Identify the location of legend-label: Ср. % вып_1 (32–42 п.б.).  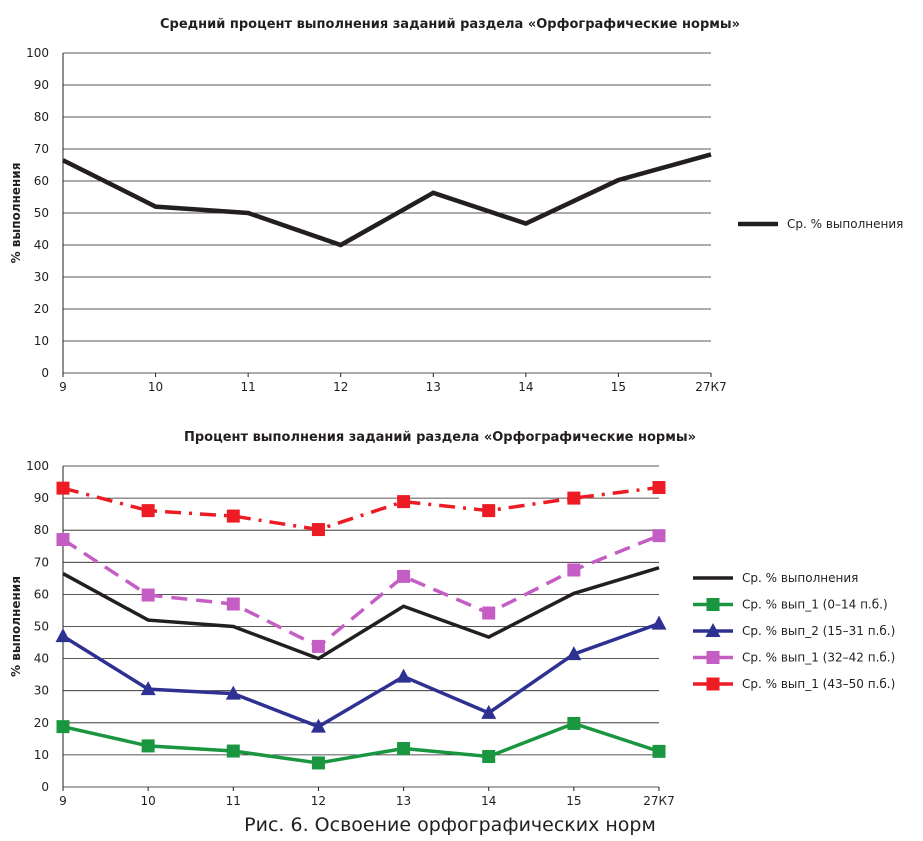
(818, 658).